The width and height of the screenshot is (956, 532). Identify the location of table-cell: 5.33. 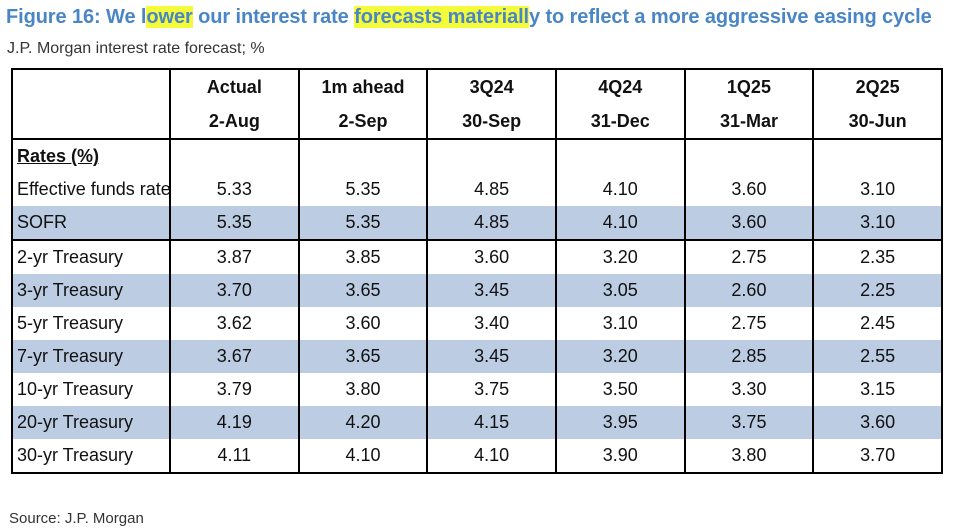
(234, 189).